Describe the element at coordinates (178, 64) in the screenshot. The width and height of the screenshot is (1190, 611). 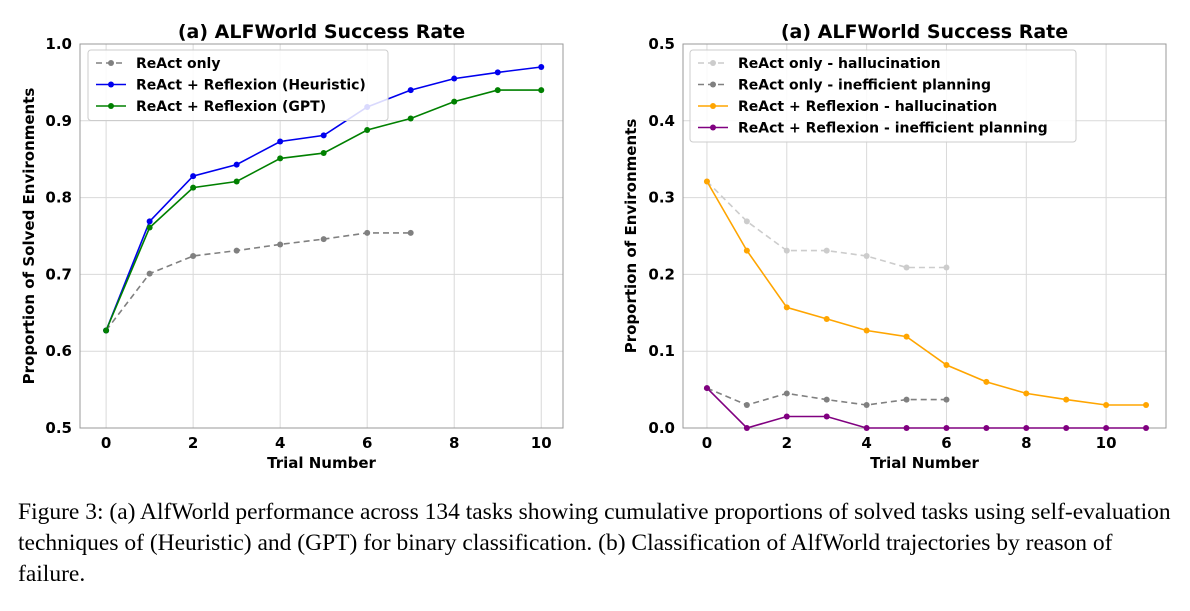
I see `legend-entry: ReAct only` at that location.